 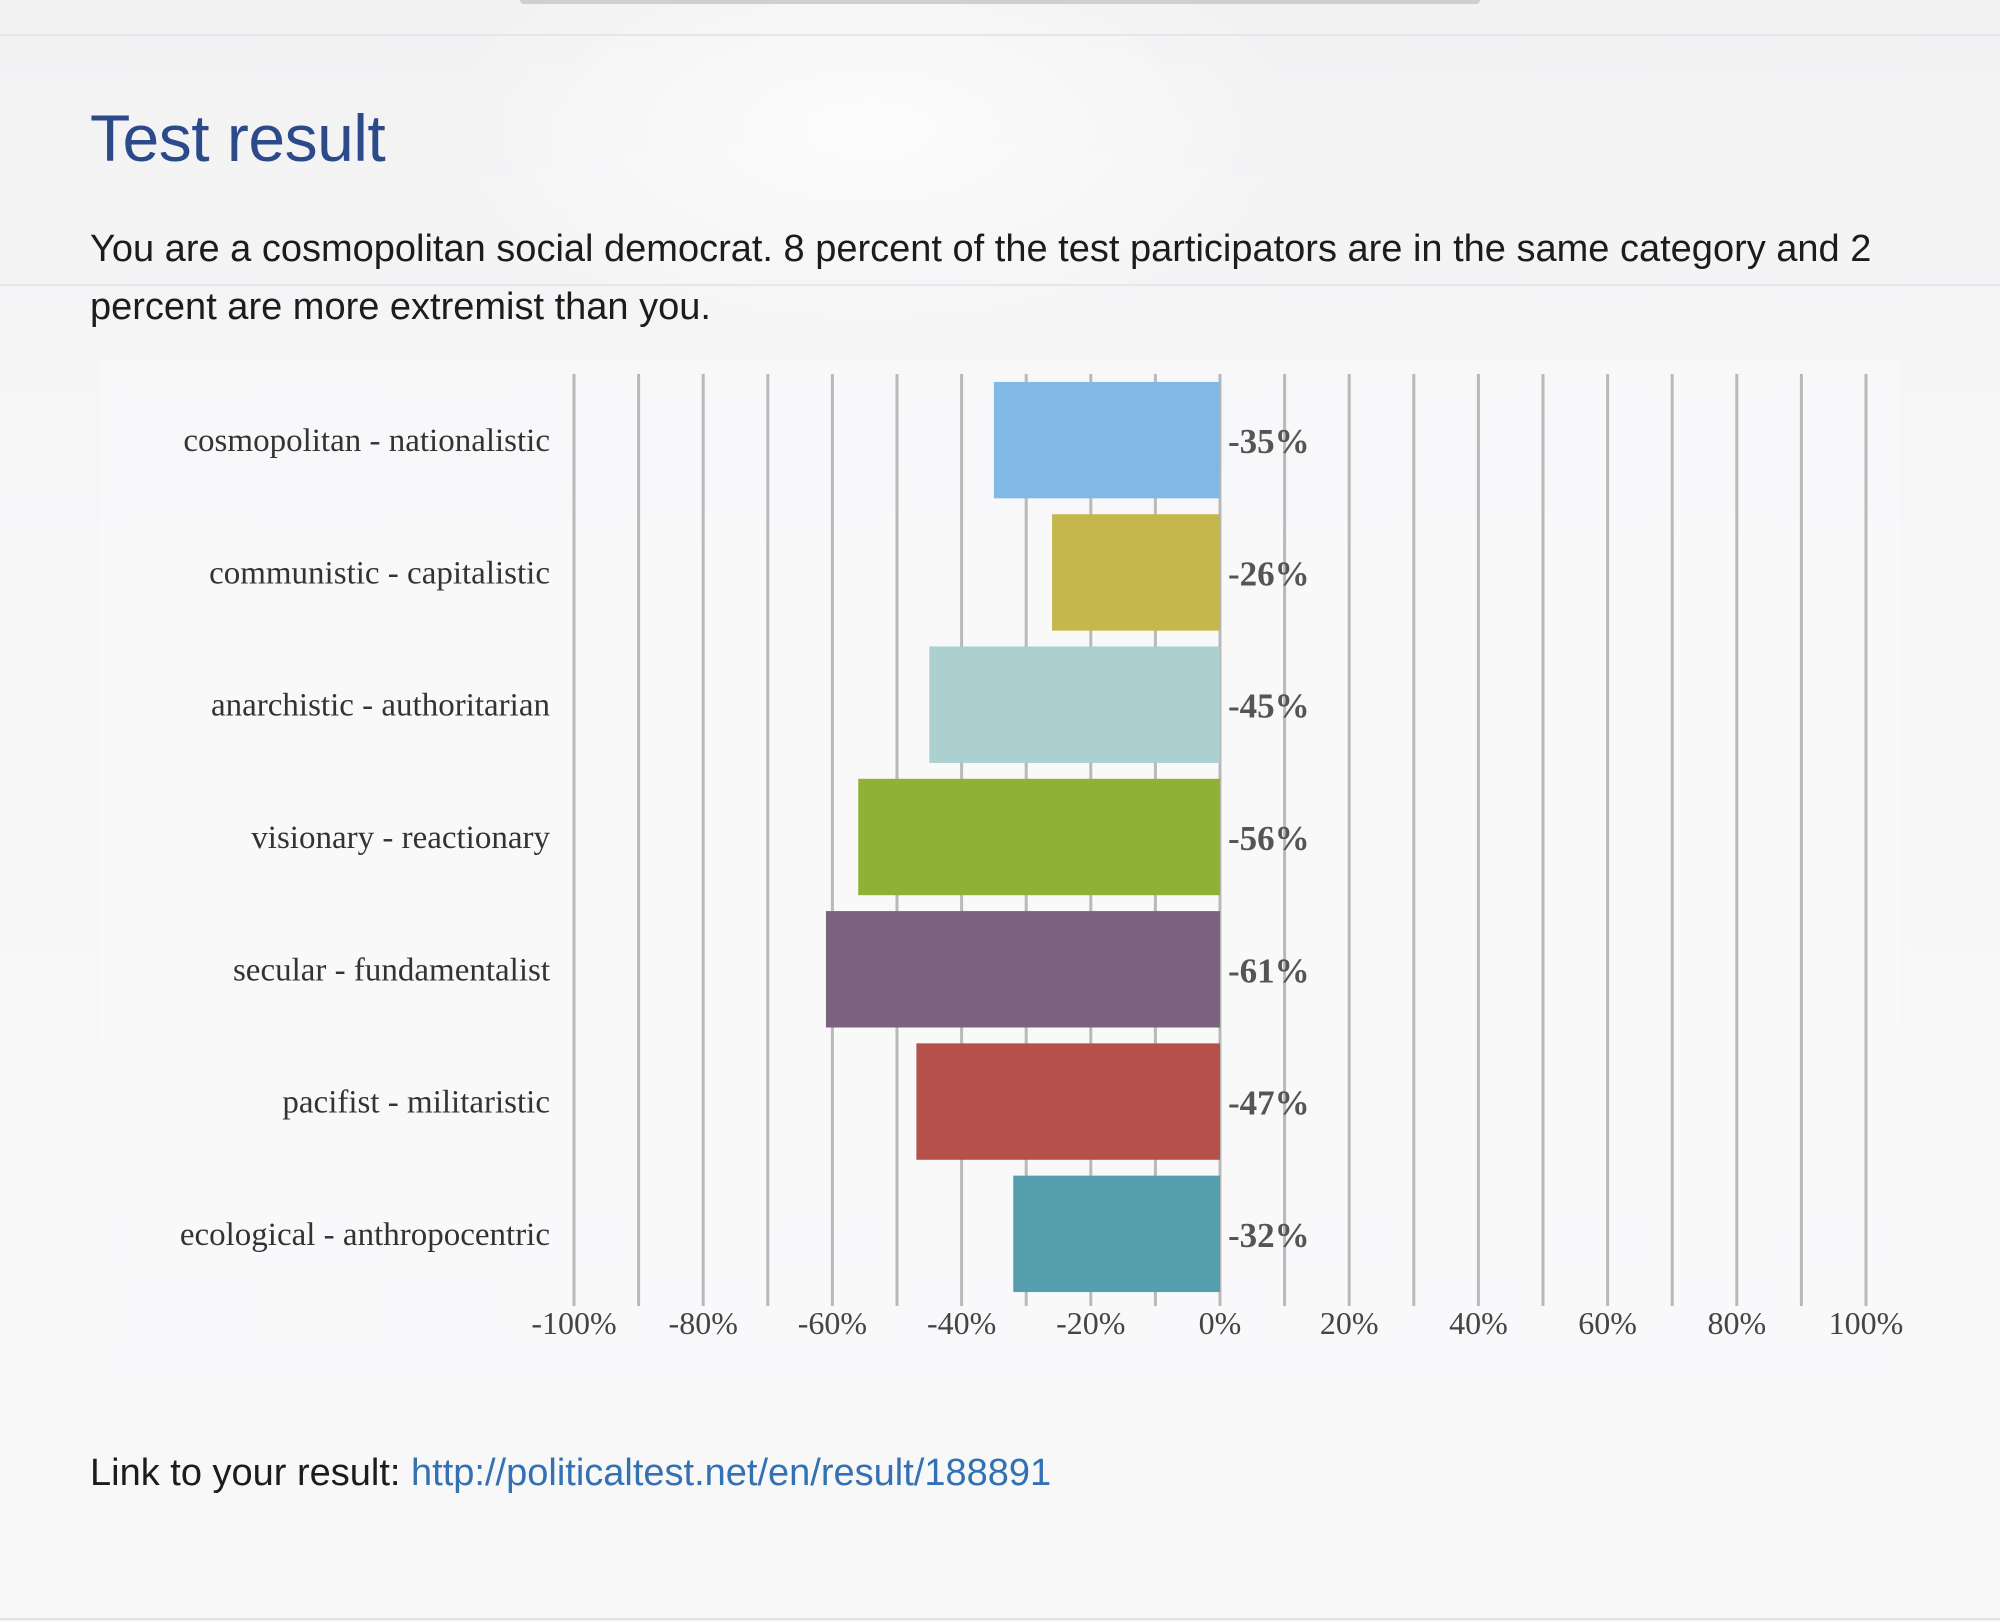 What do you see at coordinates (245, 1473) in the screenshot?
I see `result-link-label: Link to your result:` at bounding box center [245, 1473].